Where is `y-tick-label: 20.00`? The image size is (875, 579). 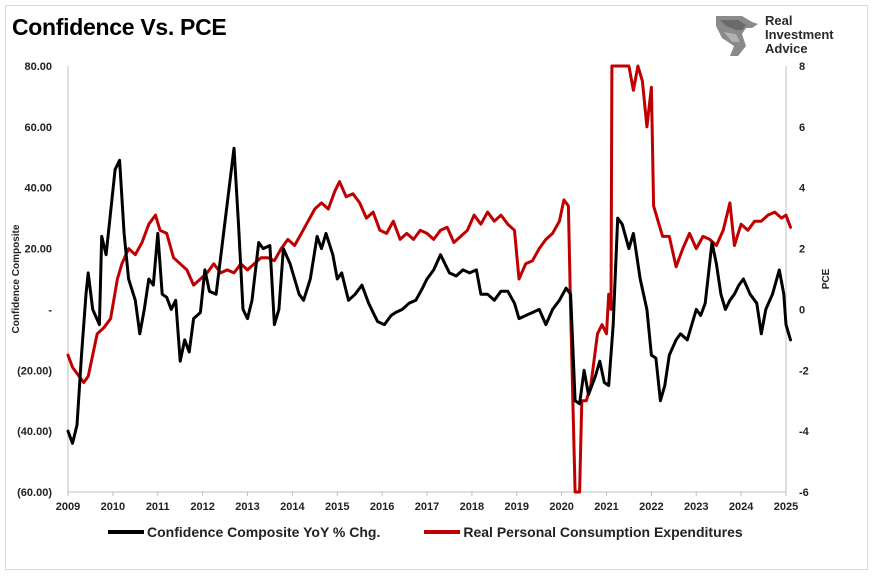 y-tick-label: 20.00 is located at coordinates (38, 250).